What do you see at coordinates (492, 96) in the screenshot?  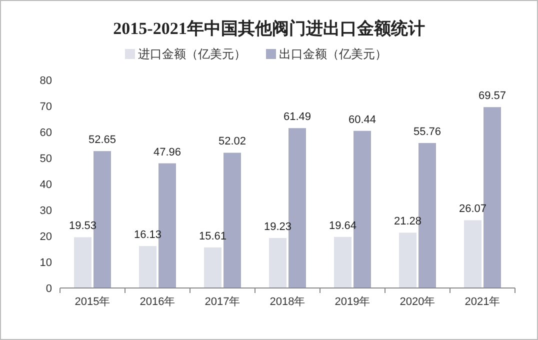 I see `data-label: 69.57` at bounding box center [492, 96].